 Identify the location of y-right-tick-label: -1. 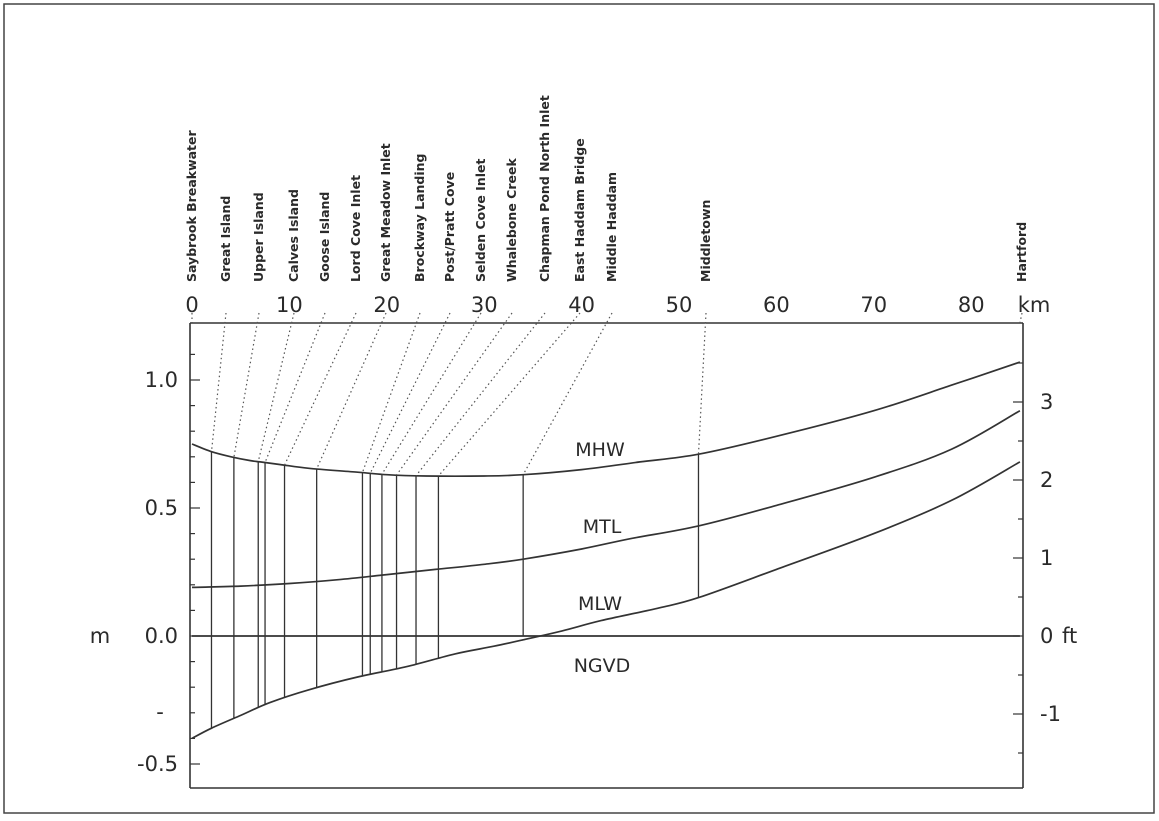
(1050, 714).